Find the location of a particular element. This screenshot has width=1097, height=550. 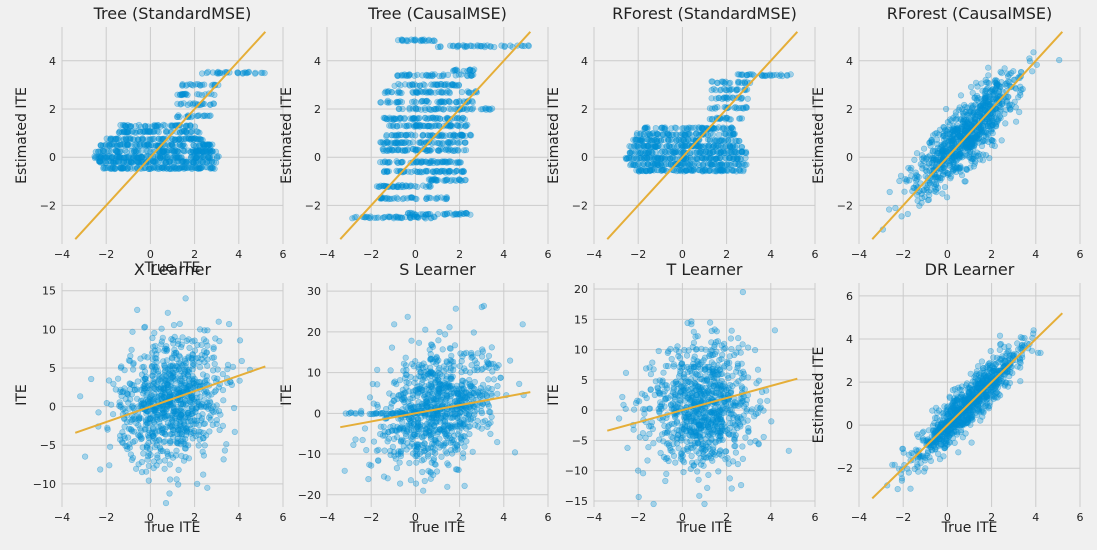

points is located at coordinates (708, 123).